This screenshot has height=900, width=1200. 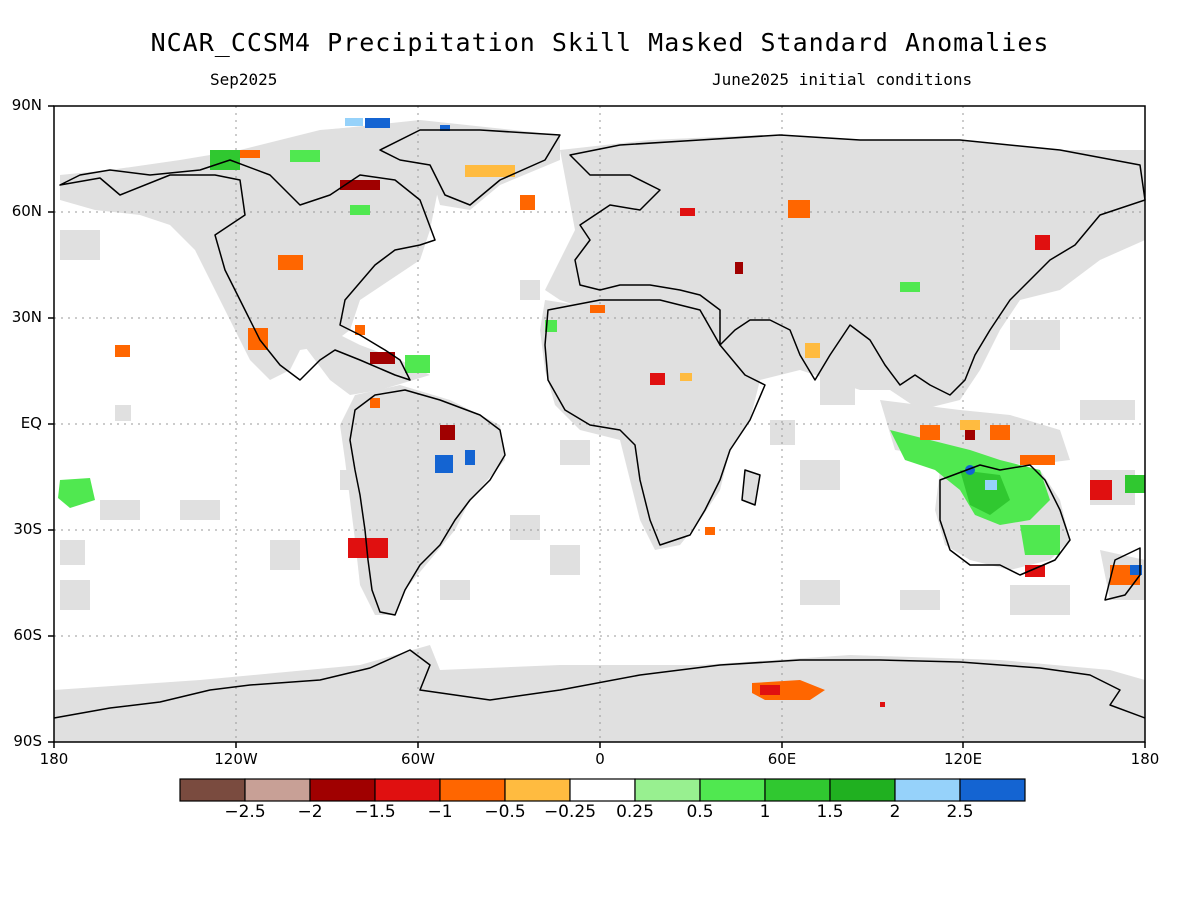 What do you see at coordinates (27, 635) in the screenshot?
I see `lat-label-60s: 60S` at bounding box center [27, 635].